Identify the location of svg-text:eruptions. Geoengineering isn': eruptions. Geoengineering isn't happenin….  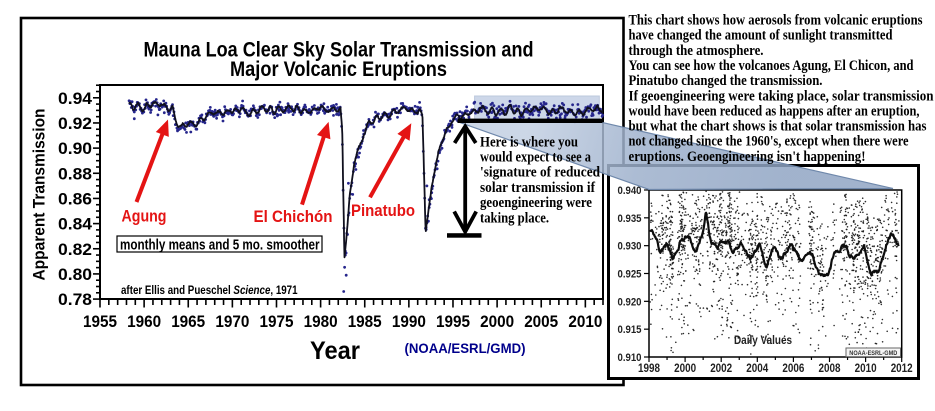
(747, 157).